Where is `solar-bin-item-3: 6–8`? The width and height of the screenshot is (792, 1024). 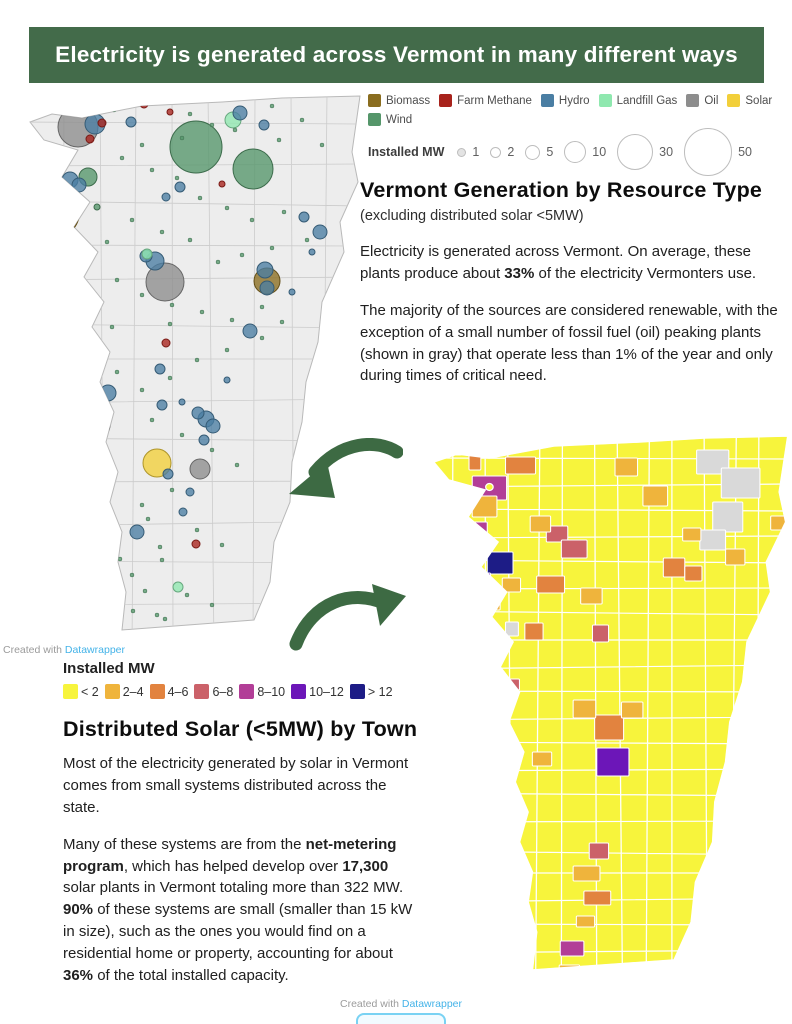 solar-bin-item-3: 6–8 is located at coordinates (213, 691).